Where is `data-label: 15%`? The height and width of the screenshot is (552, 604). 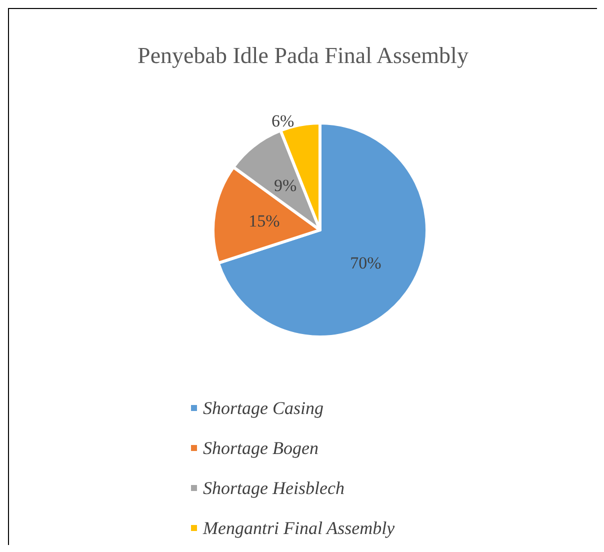 data-label: 15% is located at coordinates (264, 221).